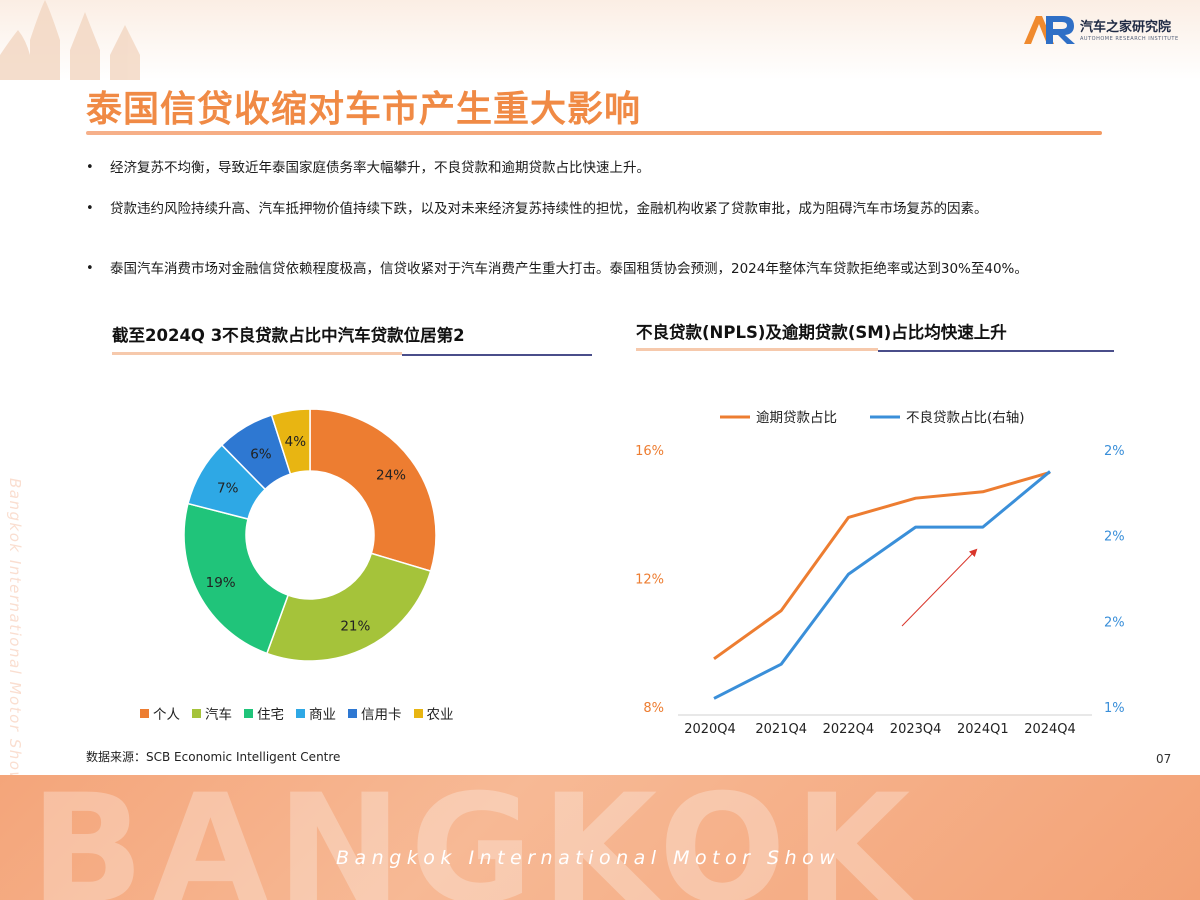 This screenshot has width=1200, height=900. What do you see at coordinates (497, 355) in the screenshot?
I see `left-title-rule-accent` at bounding box center [497, 355].